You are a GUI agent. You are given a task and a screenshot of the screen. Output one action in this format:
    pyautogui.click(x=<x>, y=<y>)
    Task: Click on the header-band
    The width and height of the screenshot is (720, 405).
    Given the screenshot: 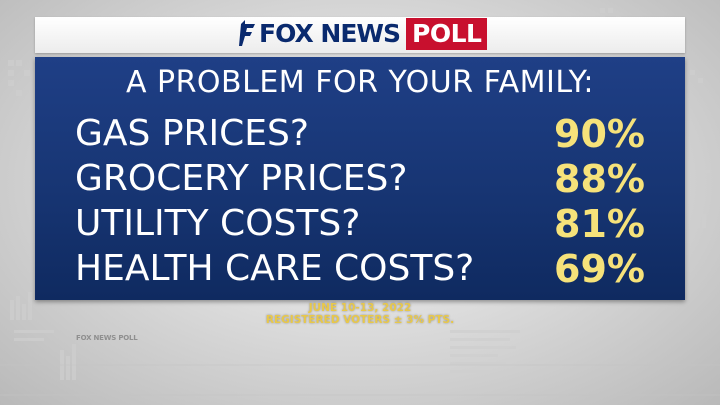 What is the action you would take?
    pyautogui.click(x=360, y=35)
    